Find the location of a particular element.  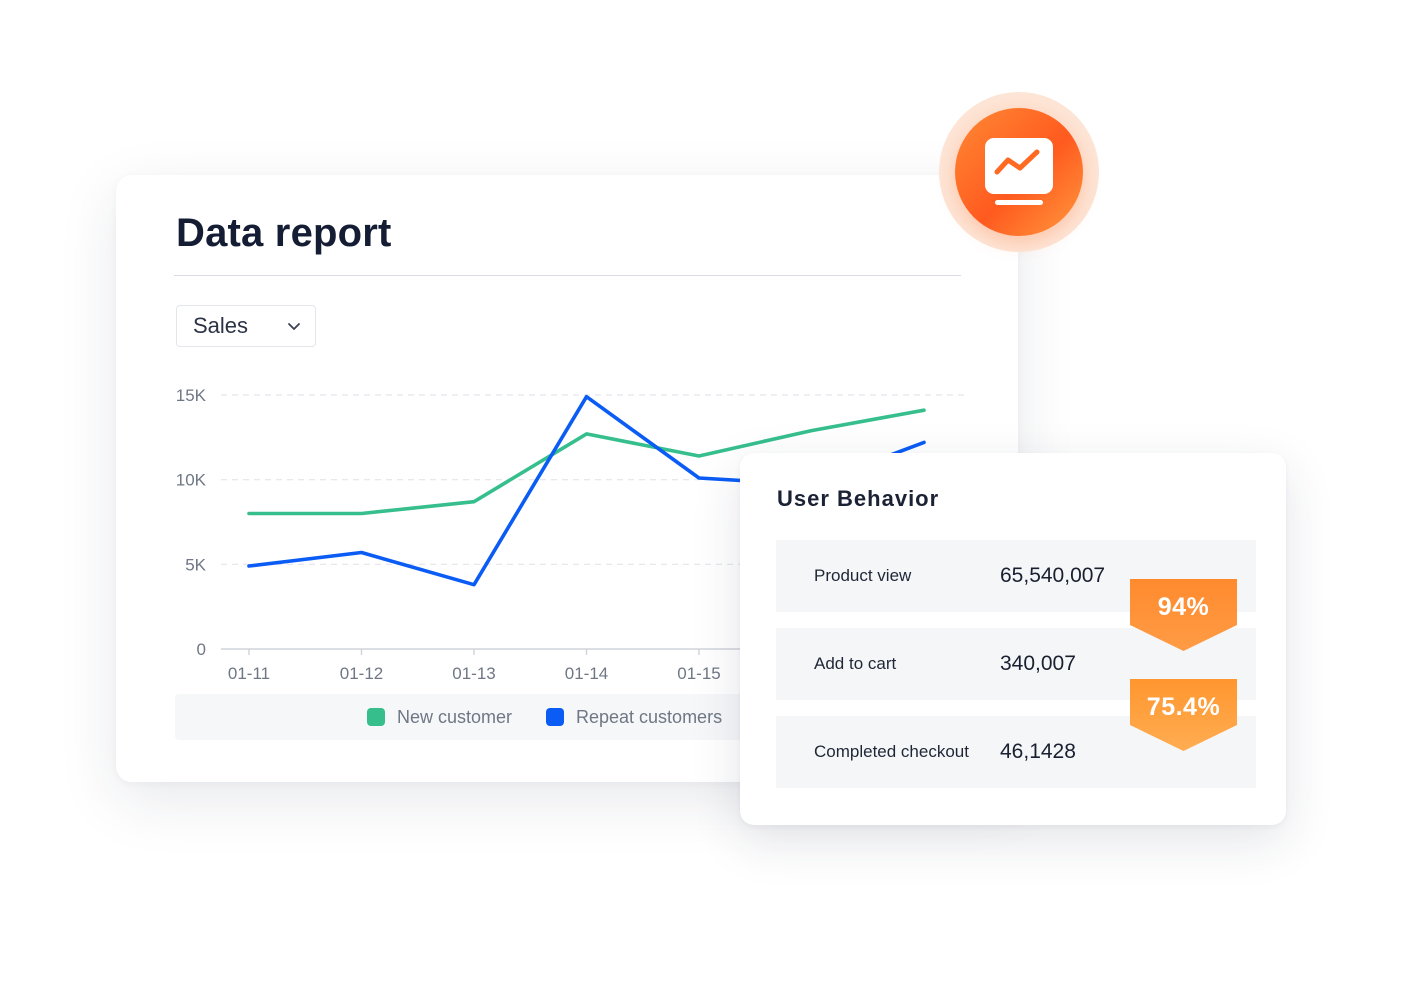

row-label: Completed checkout is located at coordinates (891, 751).